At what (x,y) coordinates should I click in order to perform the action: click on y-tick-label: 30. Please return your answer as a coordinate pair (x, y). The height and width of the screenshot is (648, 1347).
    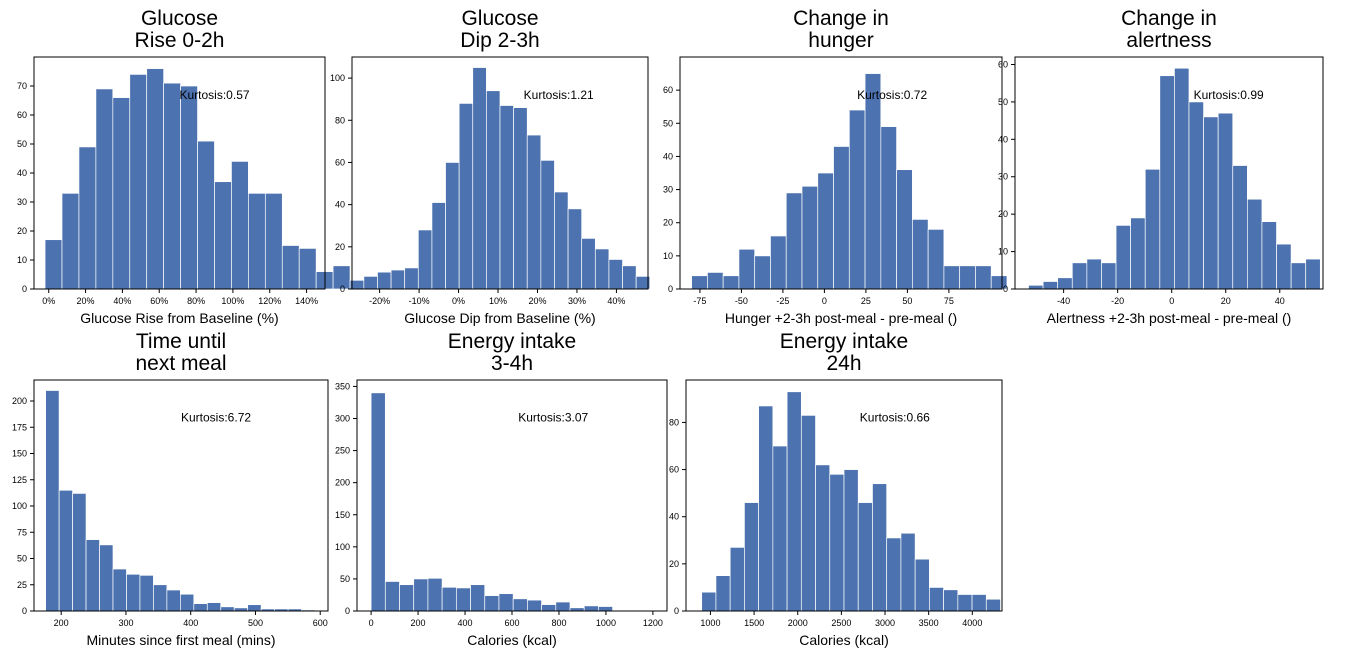
    Looking at the image, I should click on (22, 202).